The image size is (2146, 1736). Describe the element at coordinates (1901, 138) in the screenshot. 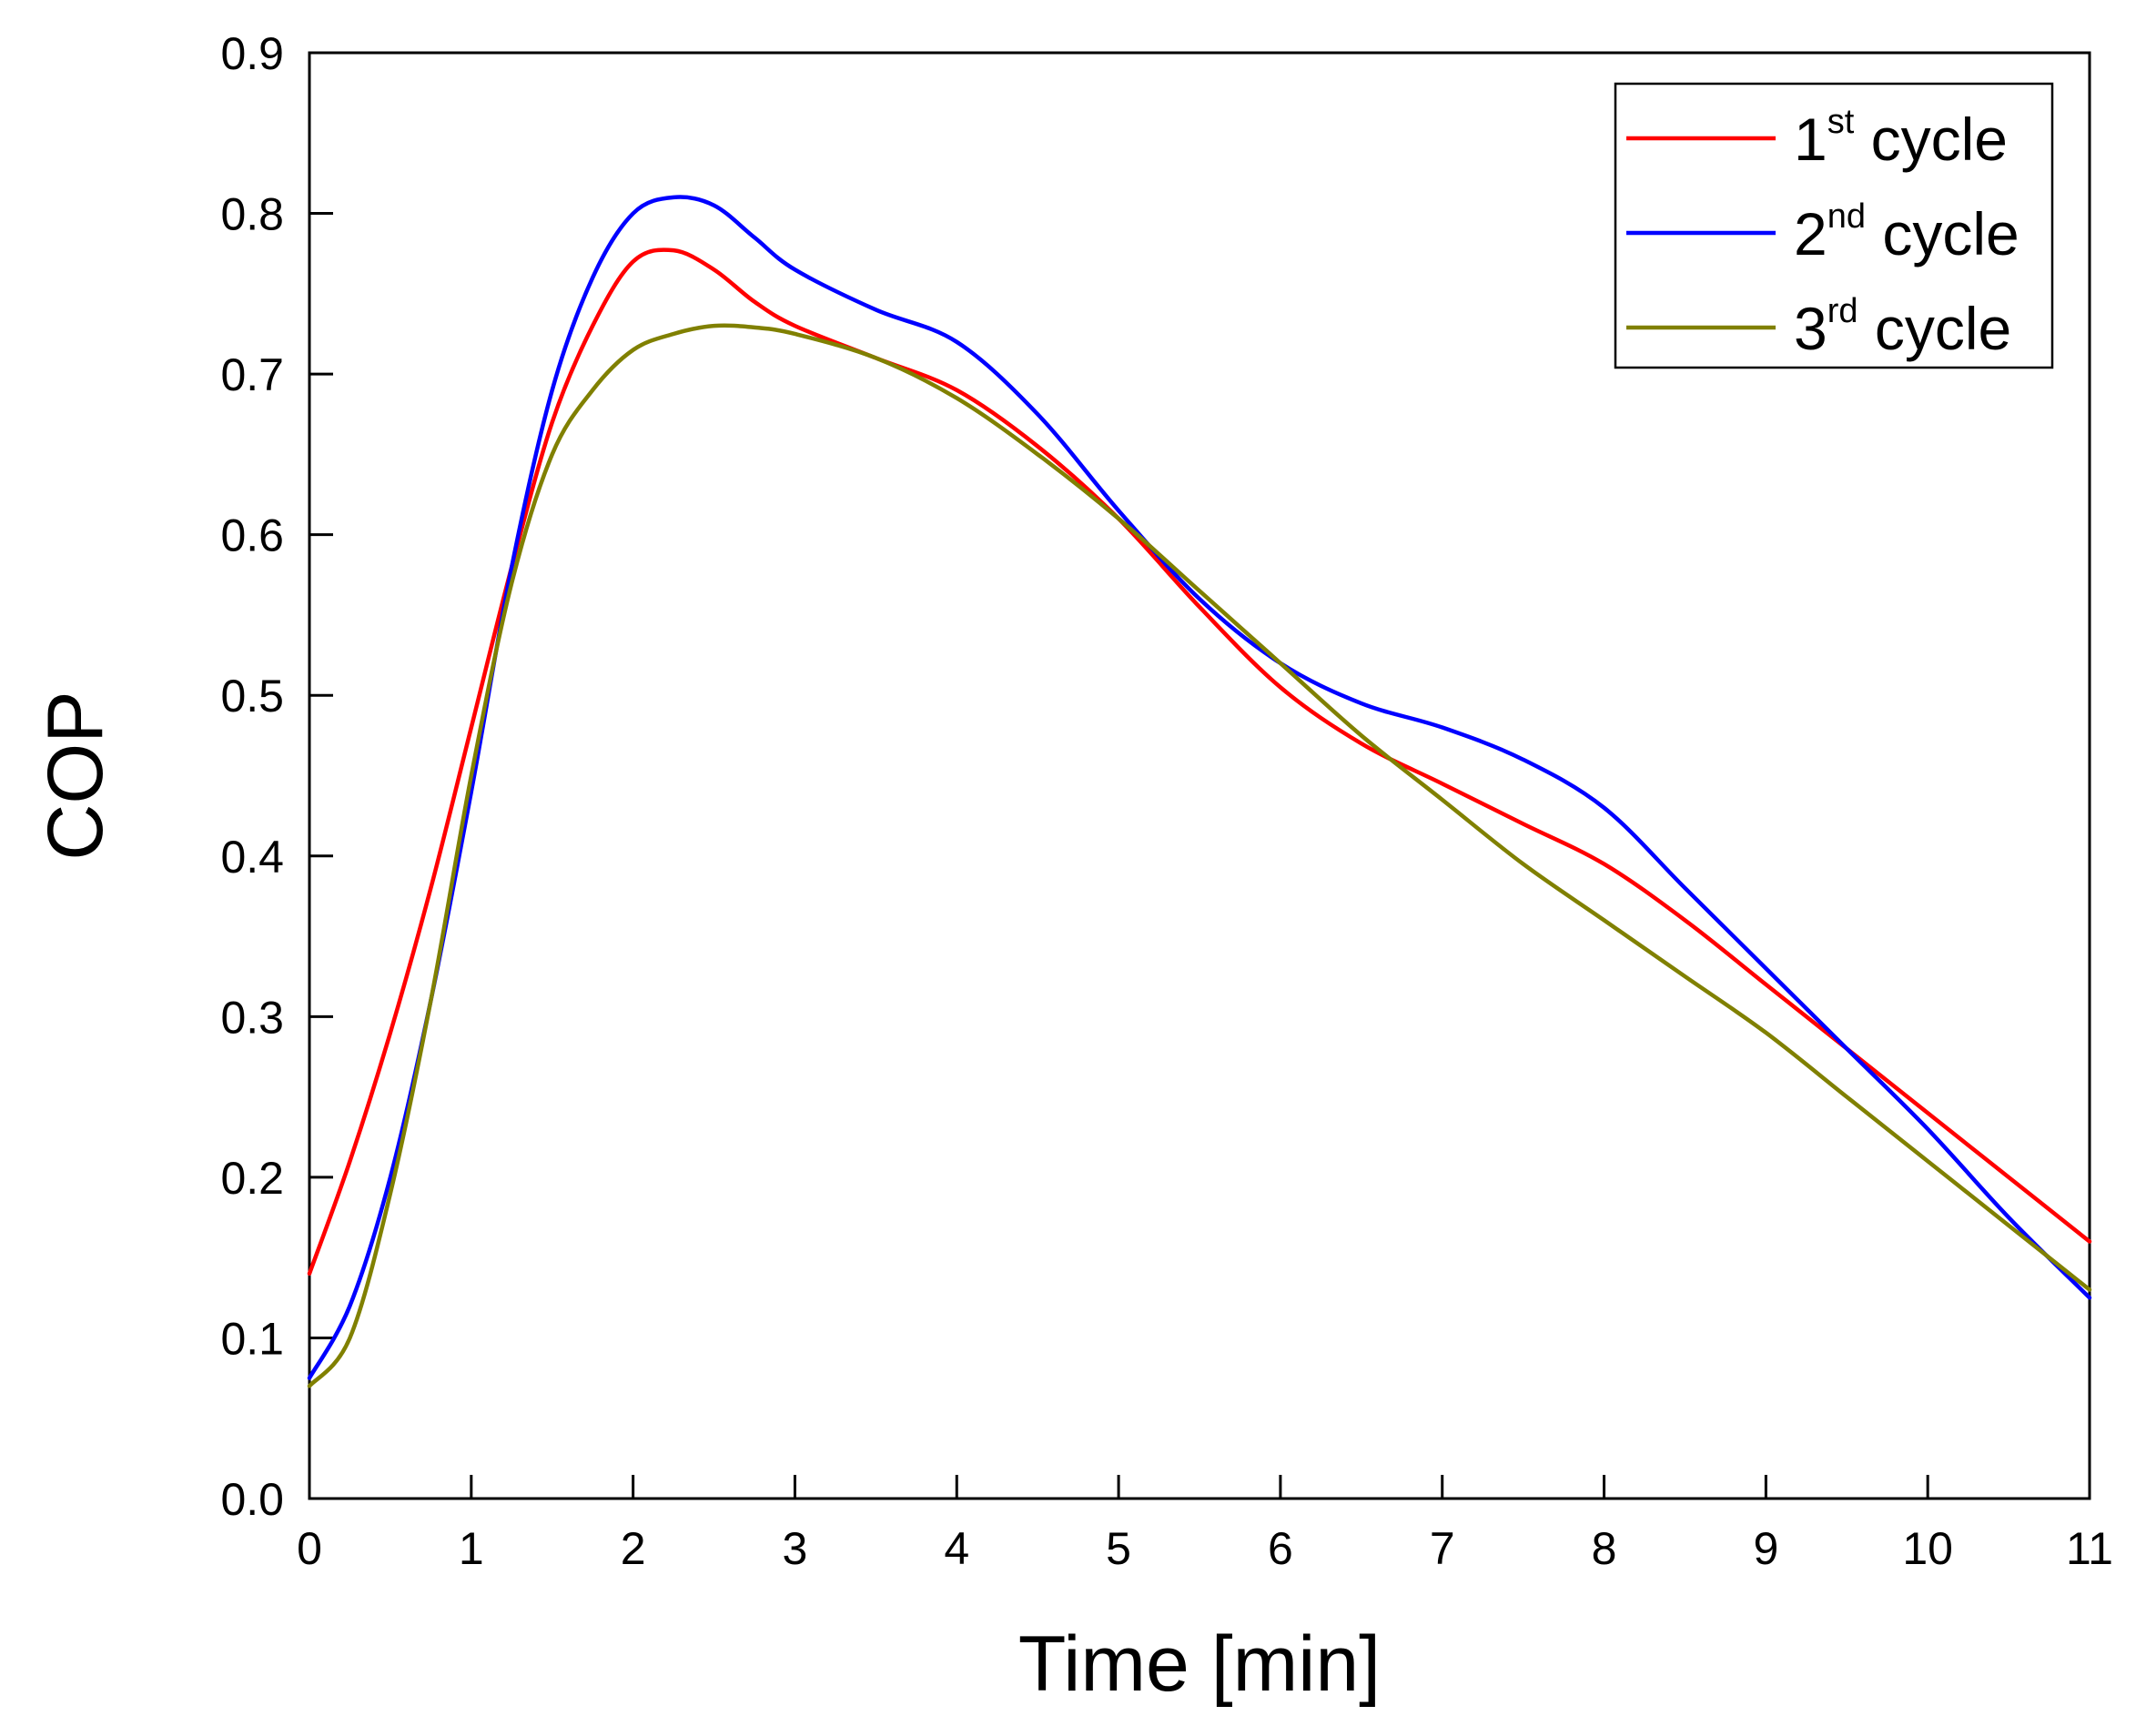

I see `legend-label-cycle-1: 1st cycle` at that location.